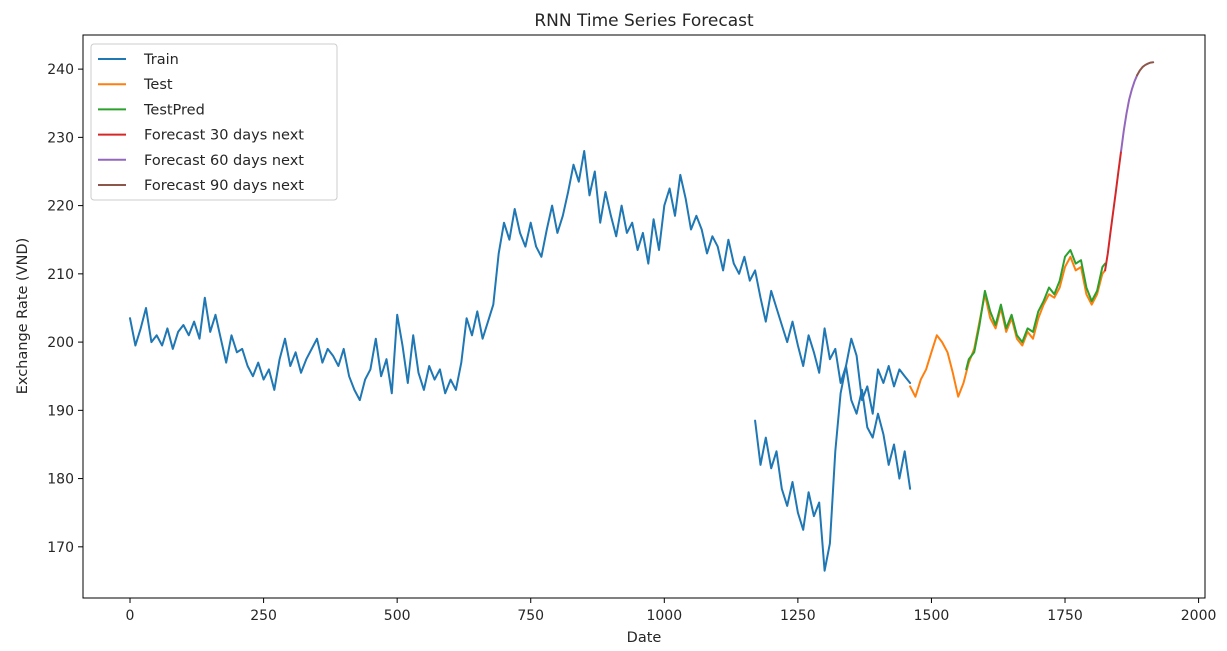  What do you see at coordinates (1199, 616) in the screenshot?
I see `x-tick-label: 2000` at bounding box center [1199, 616].